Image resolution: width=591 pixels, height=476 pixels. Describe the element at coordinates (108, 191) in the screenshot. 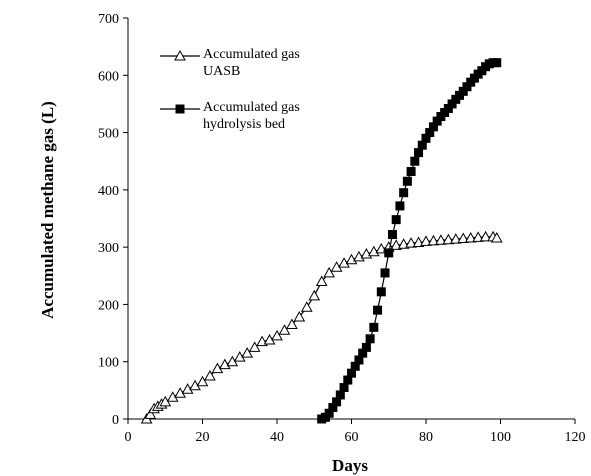

I see `y-tick-label: 400` at that location.